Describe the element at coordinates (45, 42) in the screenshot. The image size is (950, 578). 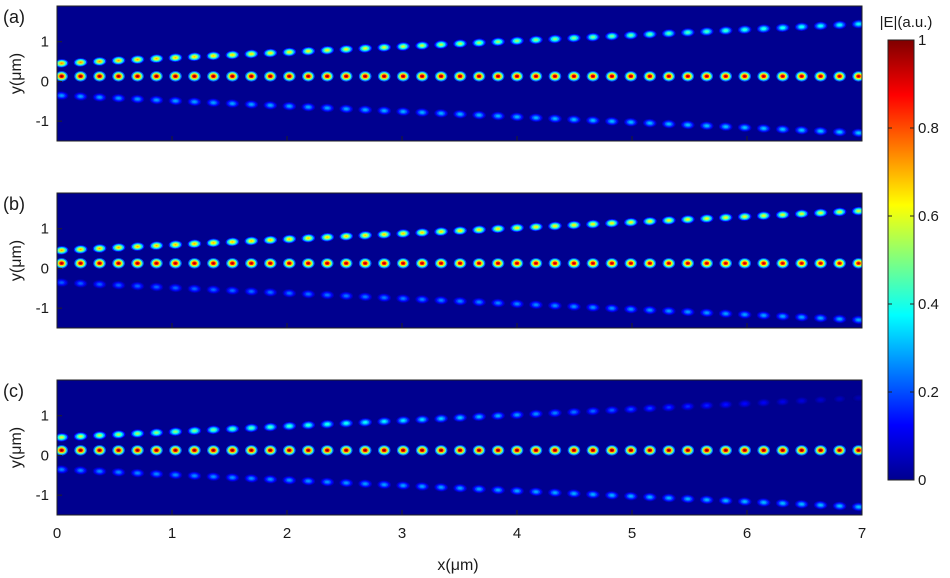
I see `y-tick-label: 1` at that location.